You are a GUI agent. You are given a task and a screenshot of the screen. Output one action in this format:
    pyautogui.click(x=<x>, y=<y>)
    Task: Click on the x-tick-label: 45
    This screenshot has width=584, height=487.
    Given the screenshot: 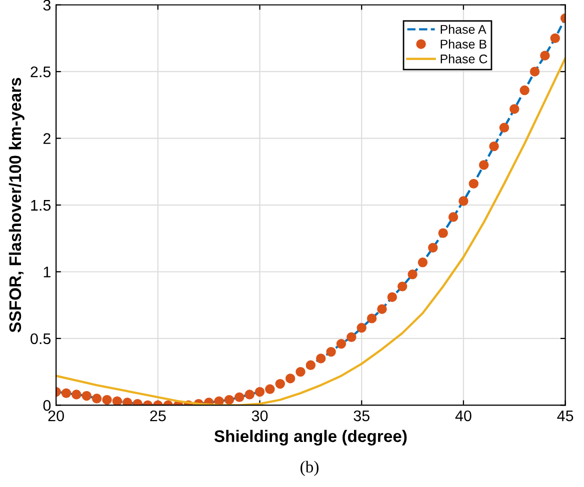 What is the action you would take?
    pyautogui.click(x=565, y=416)
    